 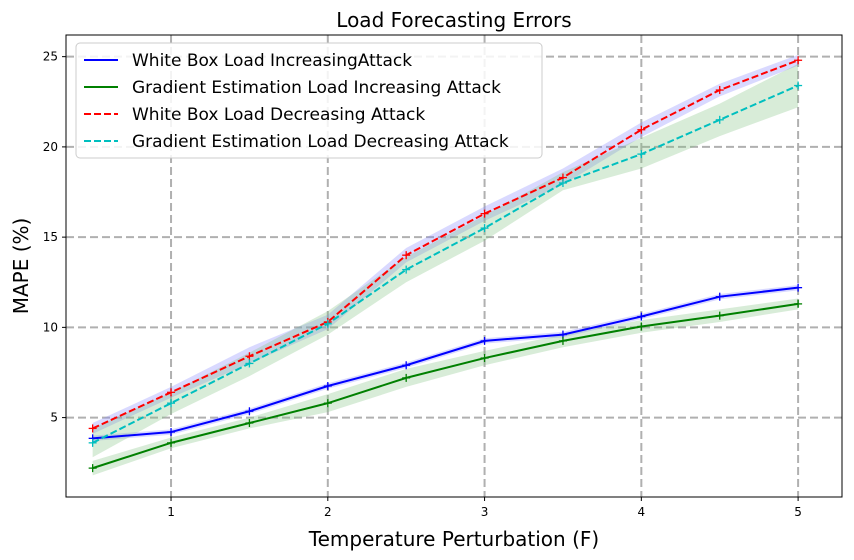 I want to click on legend-label-3: White Box Load Decreasing Attack, so click(x=278, y=115).